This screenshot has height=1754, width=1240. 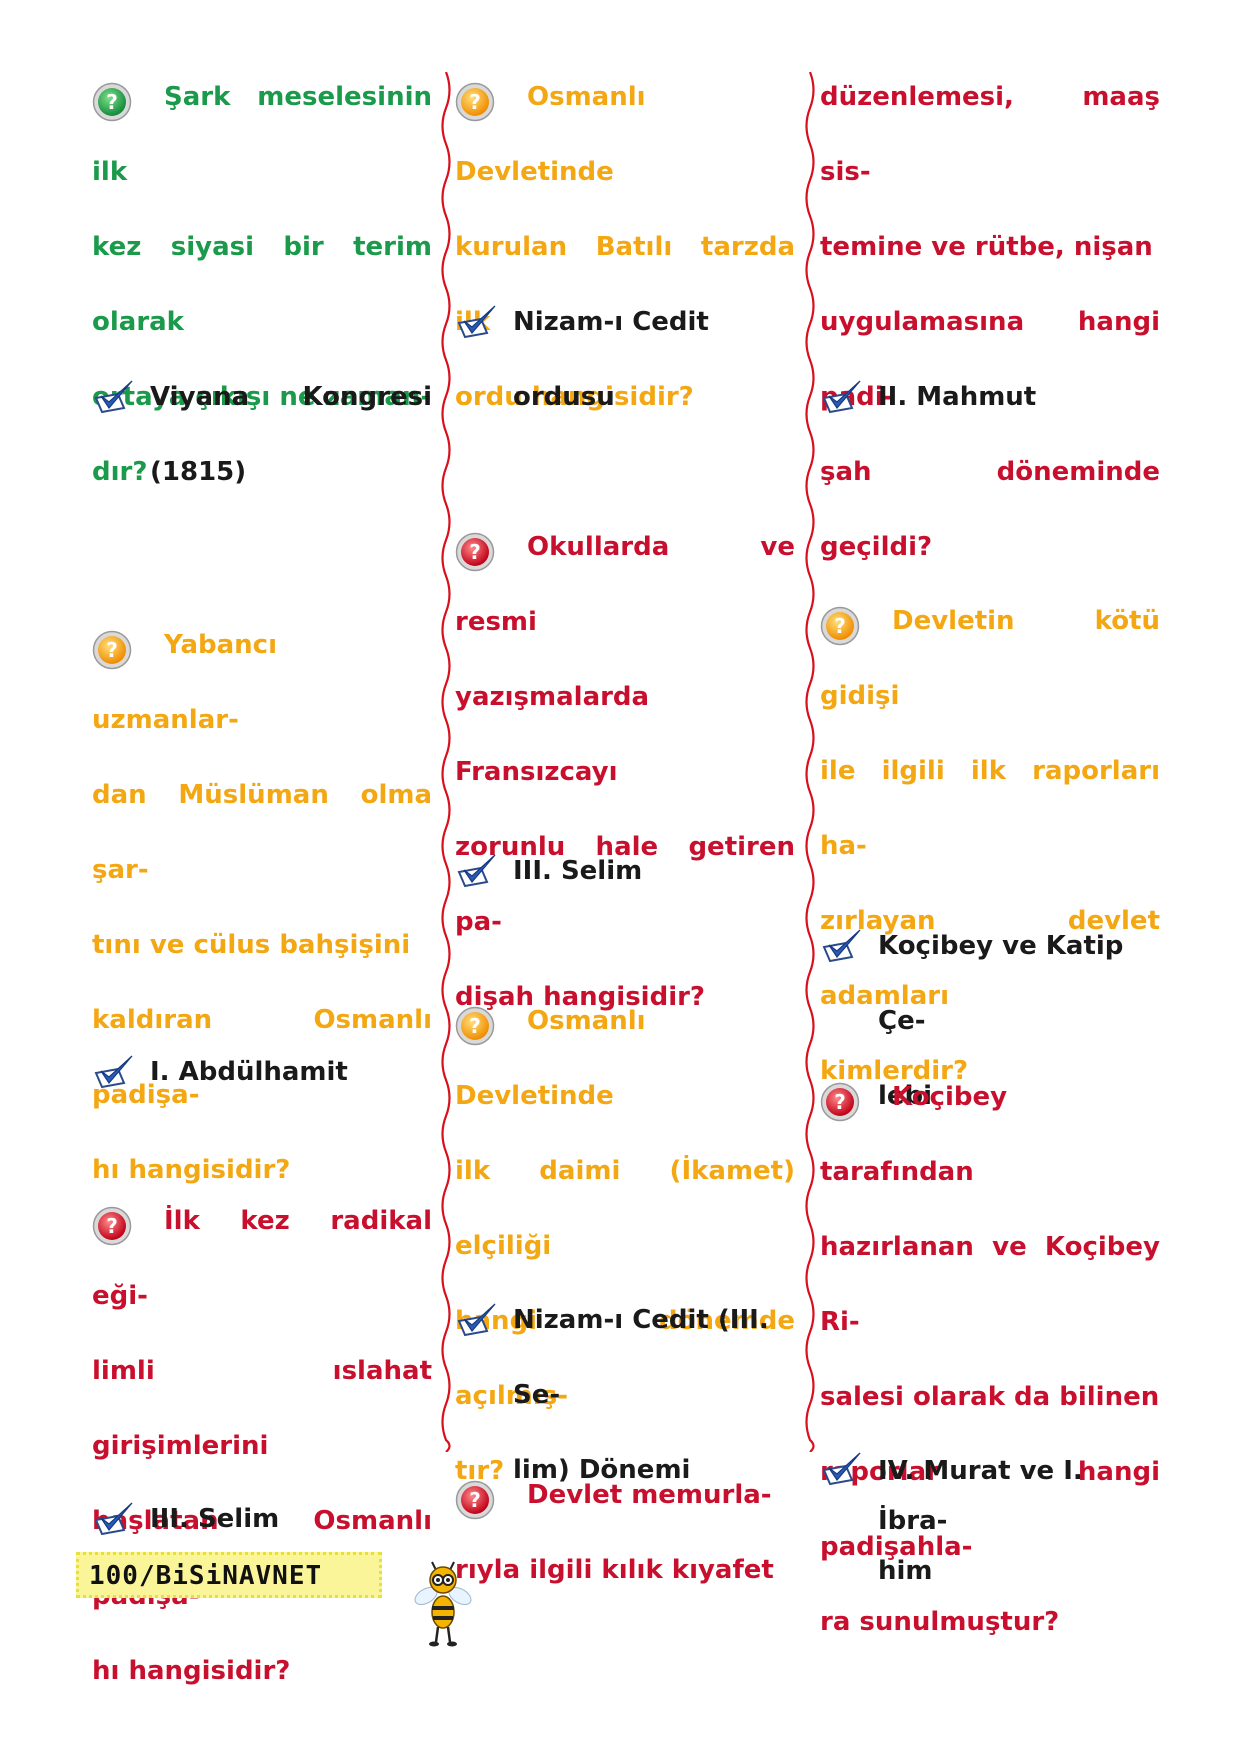 I want to click on answer-block: Nizam-ı Cedit ordusu, so click(x=625, y=360).